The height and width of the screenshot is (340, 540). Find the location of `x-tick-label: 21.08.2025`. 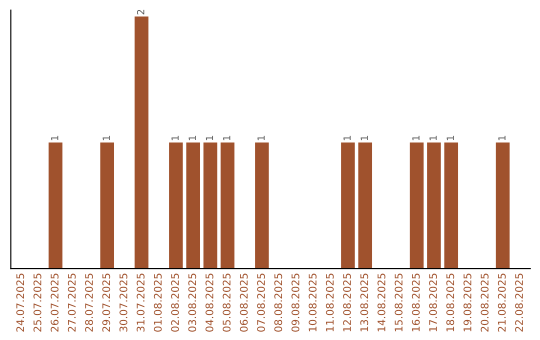

x-tick-label: 21.08.2025 is located at coordinates (502, 303).